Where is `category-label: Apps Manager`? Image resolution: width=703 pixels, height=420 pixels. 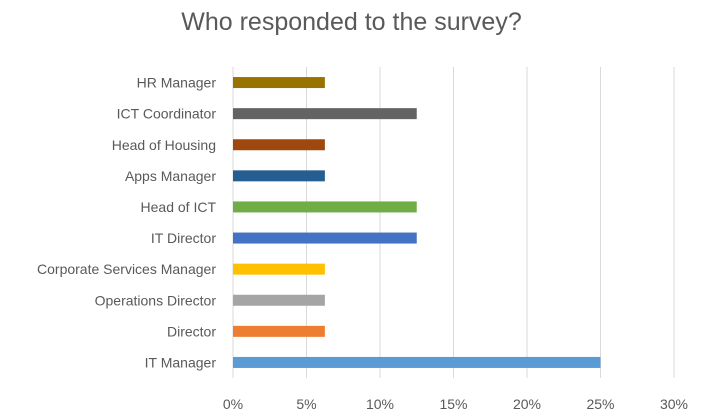
category-label: Apps Manager is located at coordinates (170, 176).